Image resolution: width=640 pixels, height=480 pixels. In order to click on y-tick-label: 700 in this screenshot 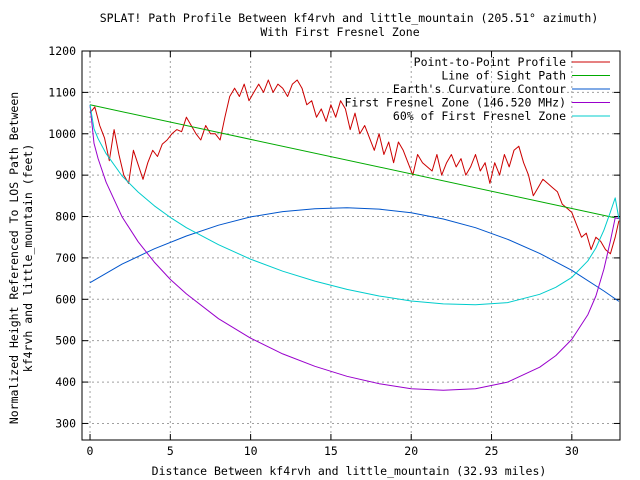, I will do `click(65, 258)`.